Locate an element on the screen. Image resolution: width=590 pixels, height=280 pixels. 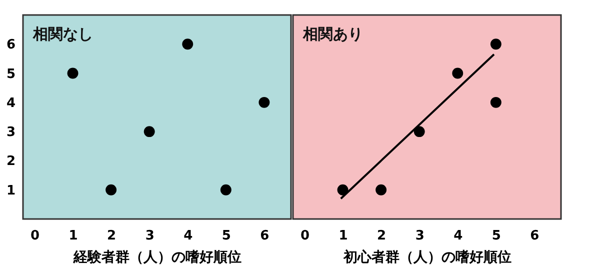
y-tick-label: 5 is located at coordinates (11, 74).